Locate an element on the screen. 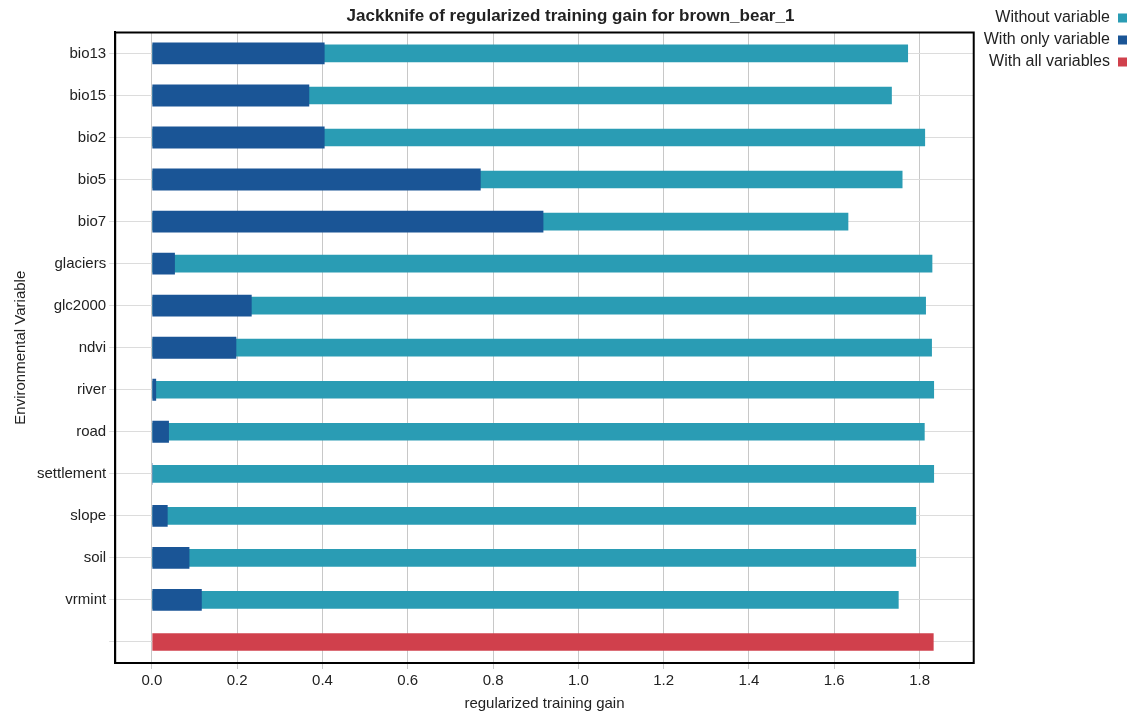 The height and width of the screenshot is (719, 1139). y-tick-label: bio7 is located at coordinates (92, 220).